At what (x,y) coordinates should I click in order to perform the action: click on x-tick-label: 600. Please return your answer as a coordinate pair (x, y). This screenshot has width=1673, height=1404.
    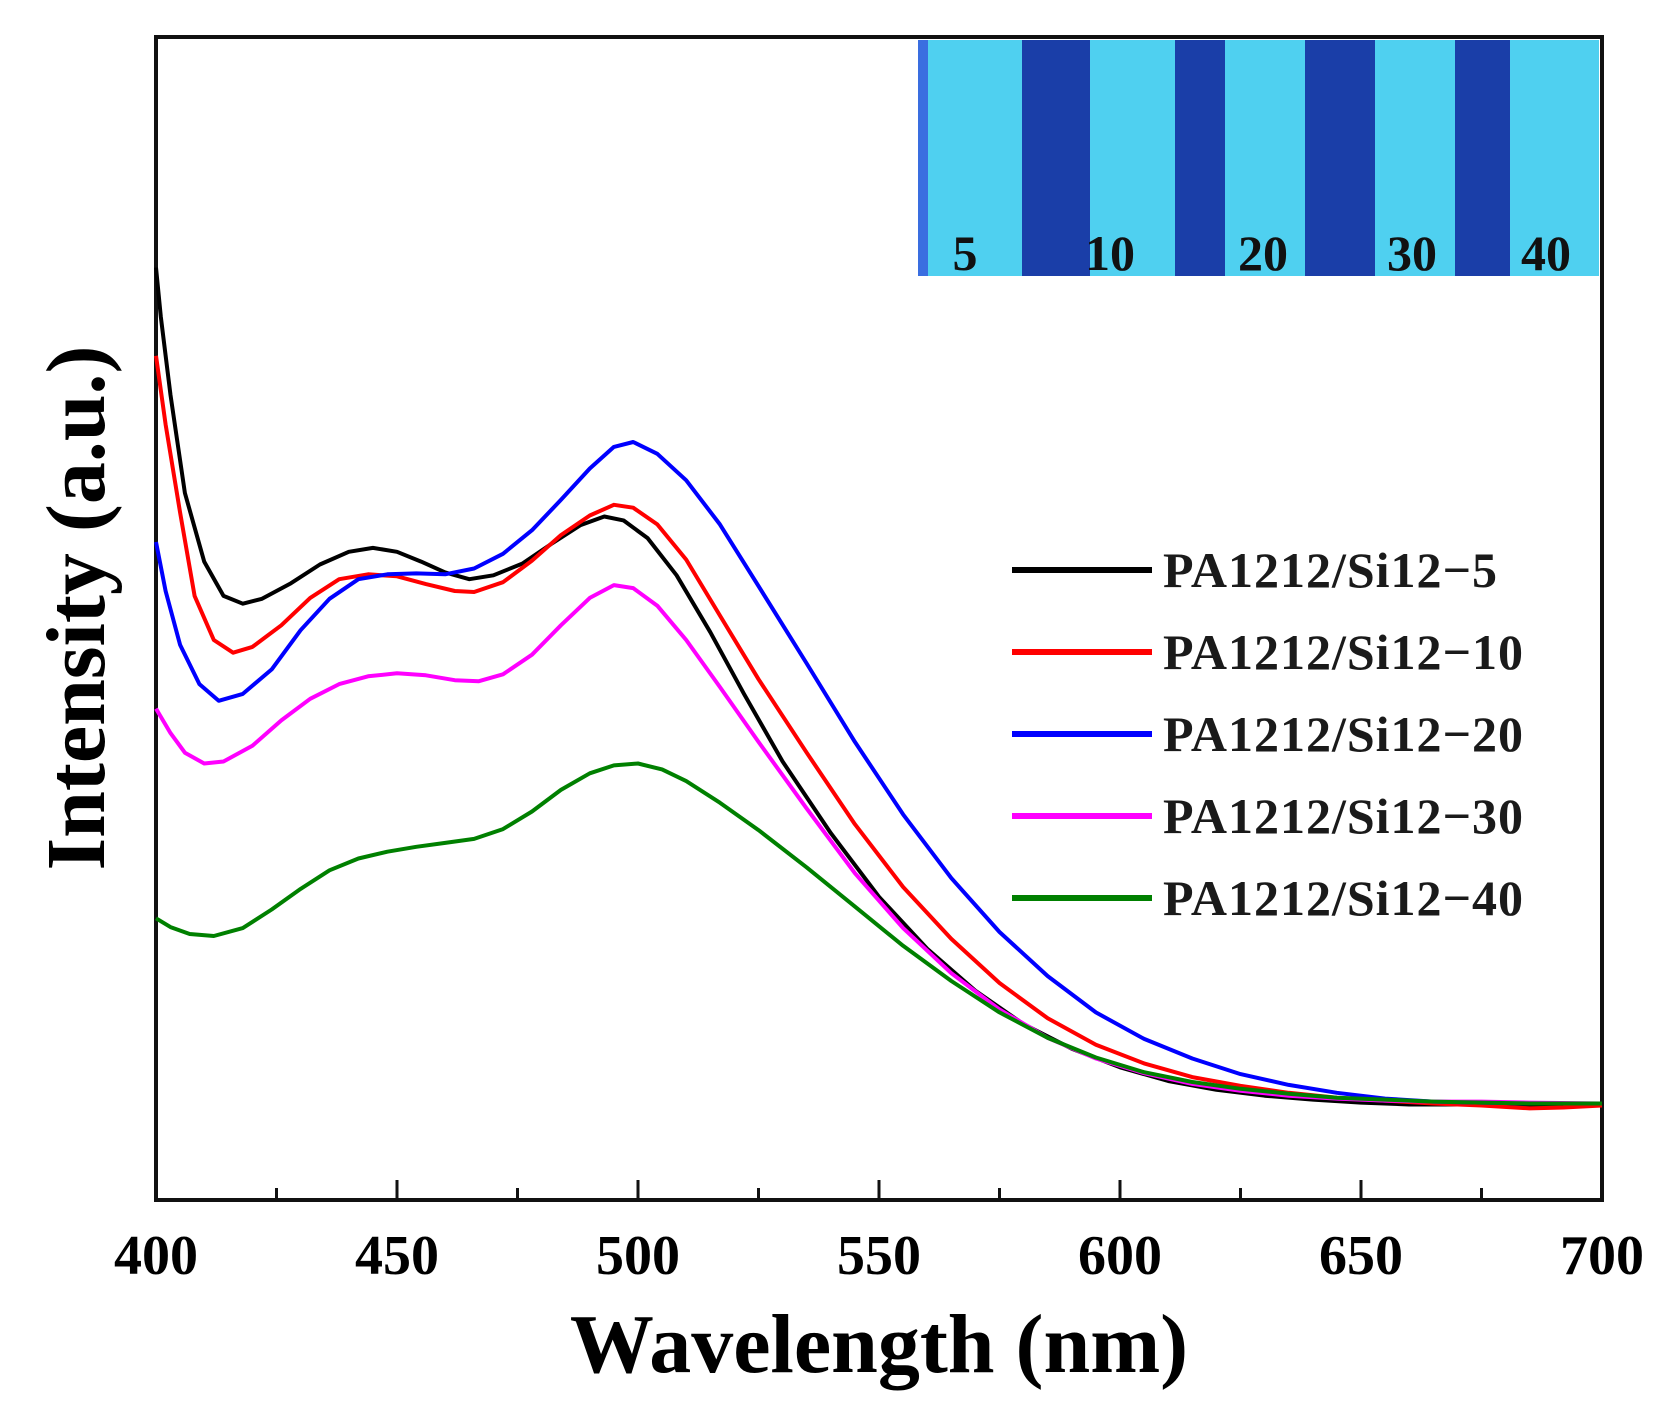
    Looking at the image, I should click on (1120, 1256).